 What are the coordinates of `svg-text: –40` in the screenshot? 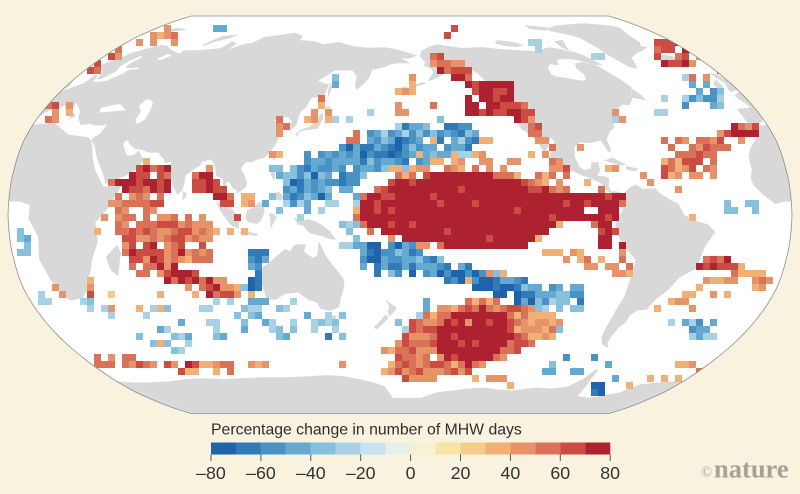 It's located at (311, 473).